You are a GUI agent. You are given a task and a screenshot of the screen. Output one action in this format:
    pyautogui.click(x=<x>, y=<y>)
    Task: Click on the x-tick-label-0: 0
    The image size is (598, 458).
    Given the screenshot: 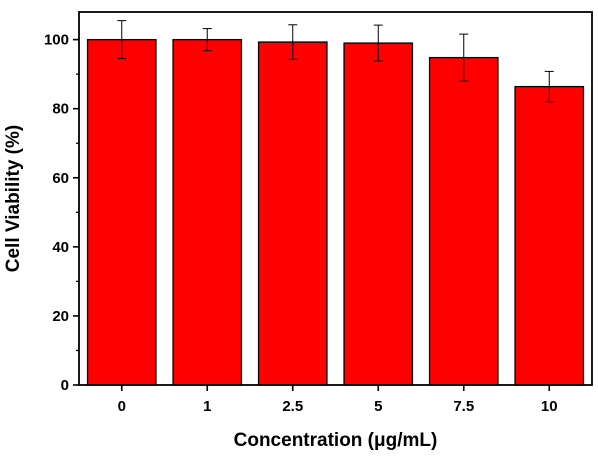 What is the action you would take?
    pyautogui.click(x=122, y=406)
    